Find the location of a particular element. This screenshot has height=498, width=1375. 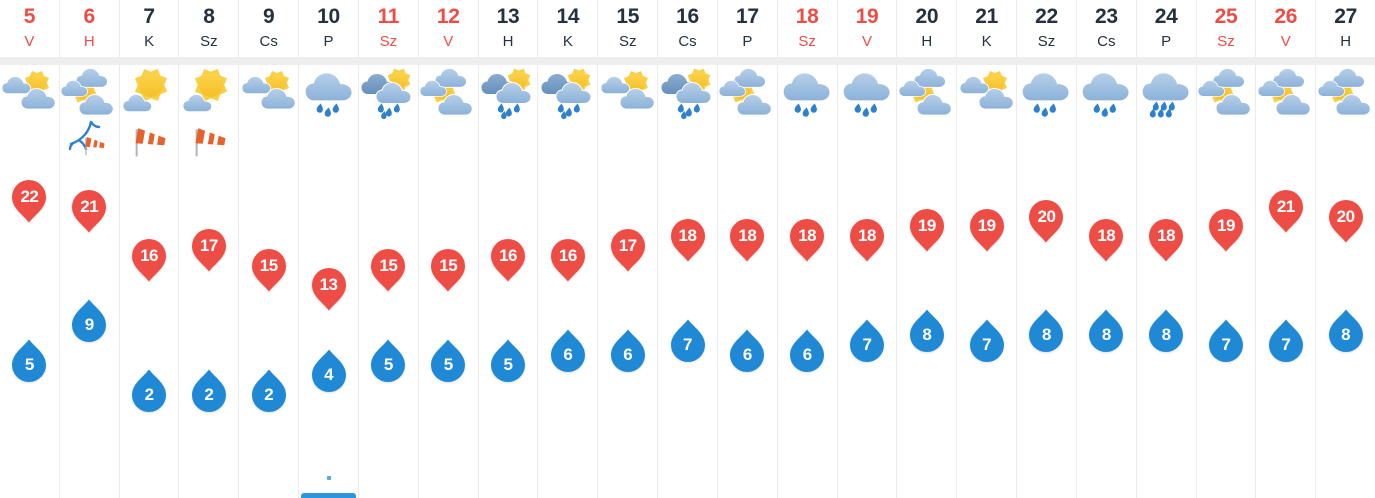

forecast-day-column-16: 16 Cs 18 7 is located at coordinates (688, 249).